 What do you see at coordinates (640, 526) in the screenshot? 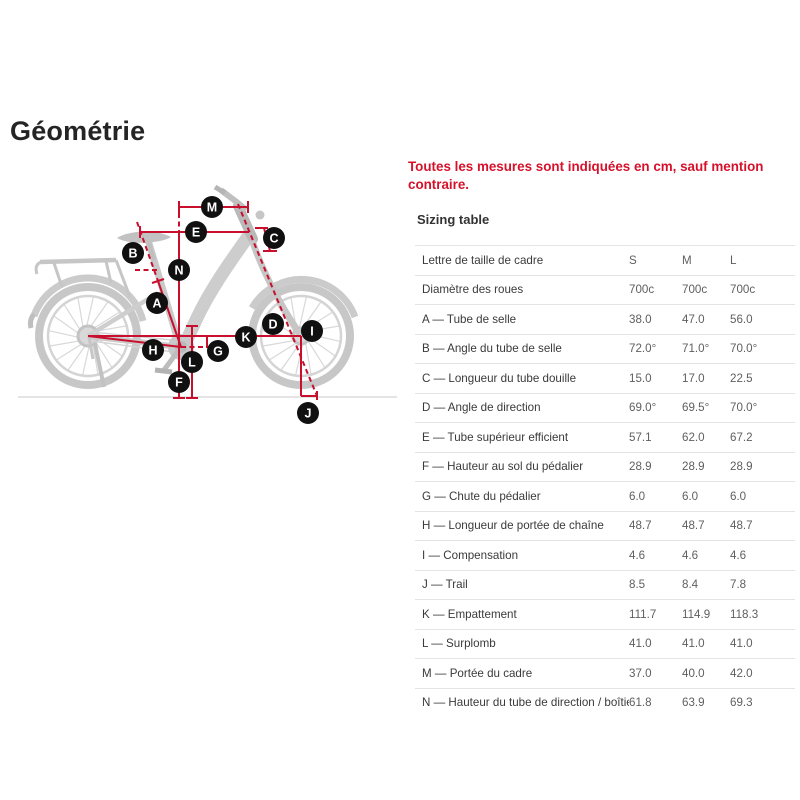
I see `row-value-s: 48.7` at bounding box center [640, 526].